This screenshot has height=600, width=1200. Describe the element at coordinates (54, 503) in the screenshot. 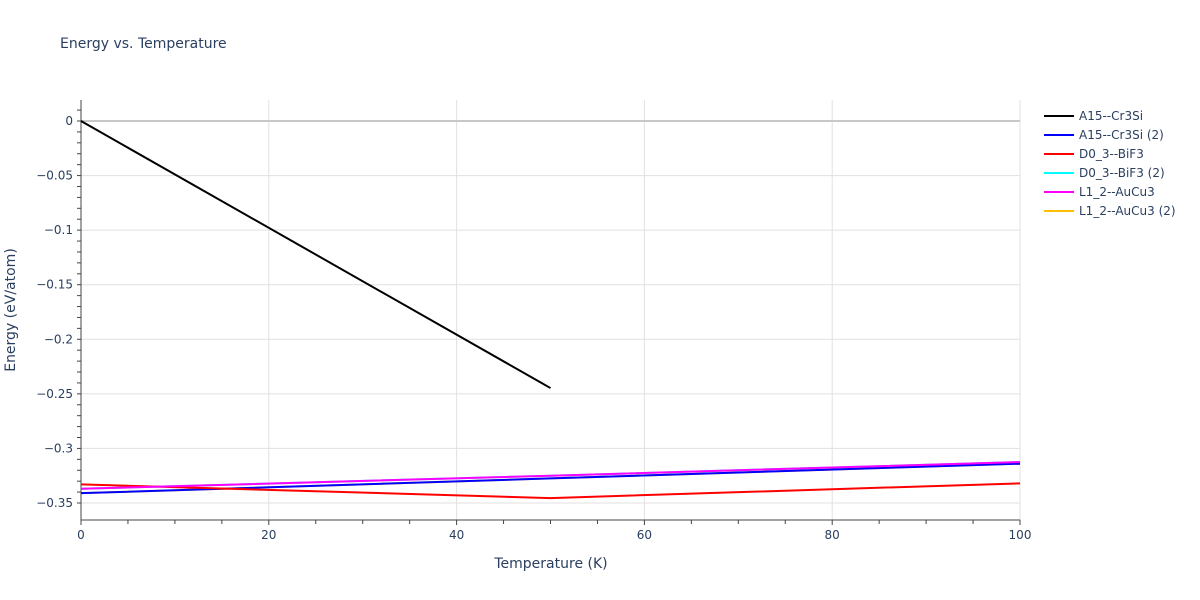

I see `y-tick-label: −0.35` at that location.